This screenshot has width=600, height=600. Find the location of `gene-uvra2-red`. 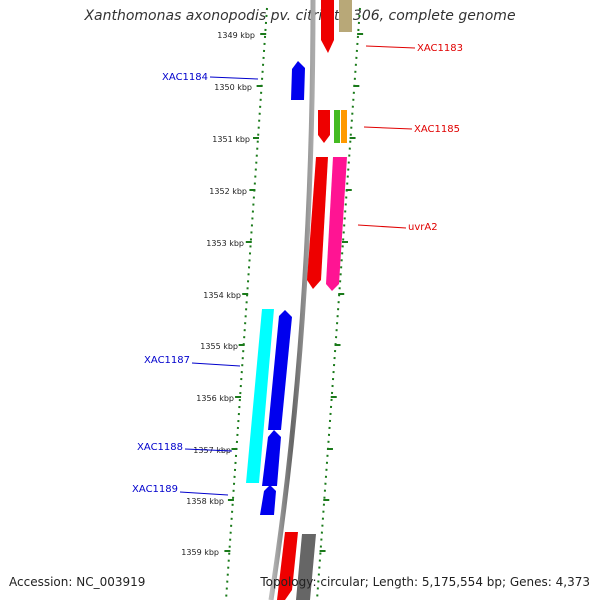

gene-uvra2-red is located at coordinates (317, 223).